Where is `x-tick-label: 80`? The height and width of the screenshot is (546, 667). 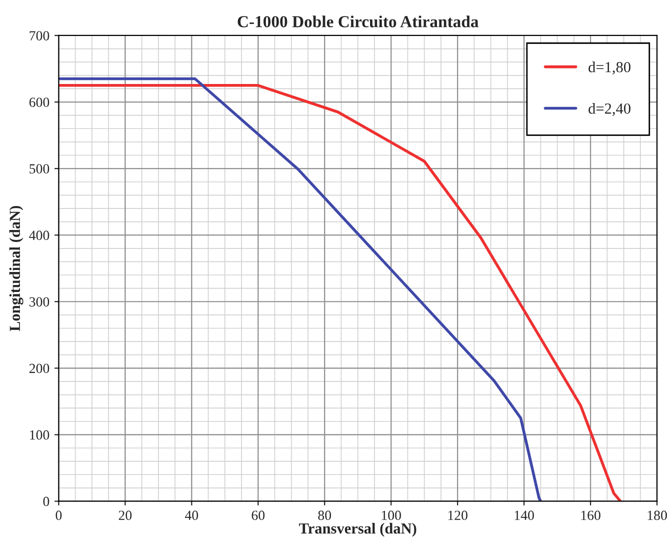
x-tick-label: 80 is located at coordinates (325, 515).